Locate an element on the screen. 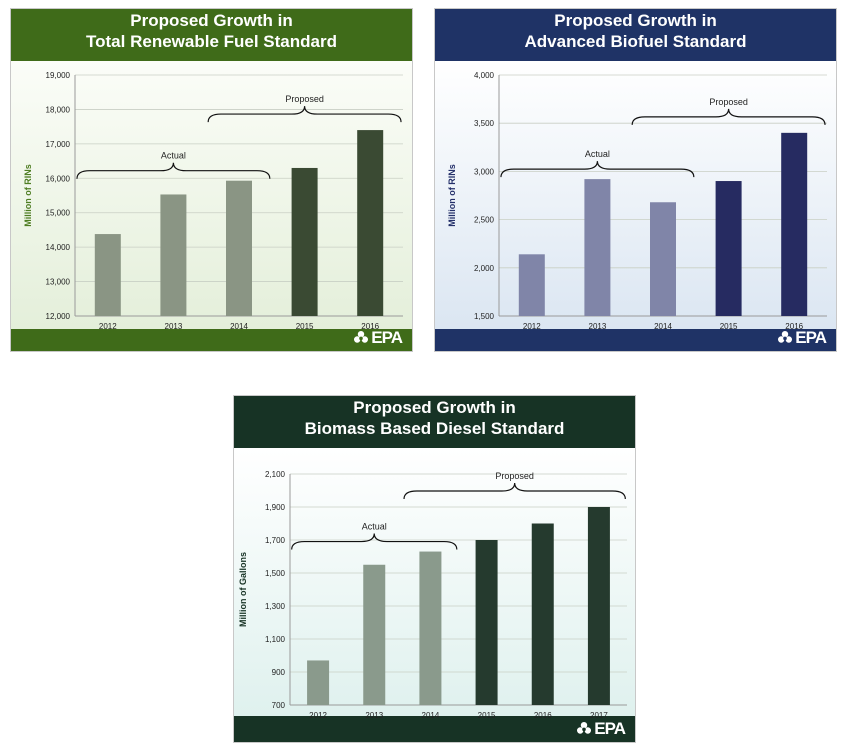 Image resolution: width=841 pixels, height=747 pixels. y-tick-label: 900 is located at coordinates (279, 672).